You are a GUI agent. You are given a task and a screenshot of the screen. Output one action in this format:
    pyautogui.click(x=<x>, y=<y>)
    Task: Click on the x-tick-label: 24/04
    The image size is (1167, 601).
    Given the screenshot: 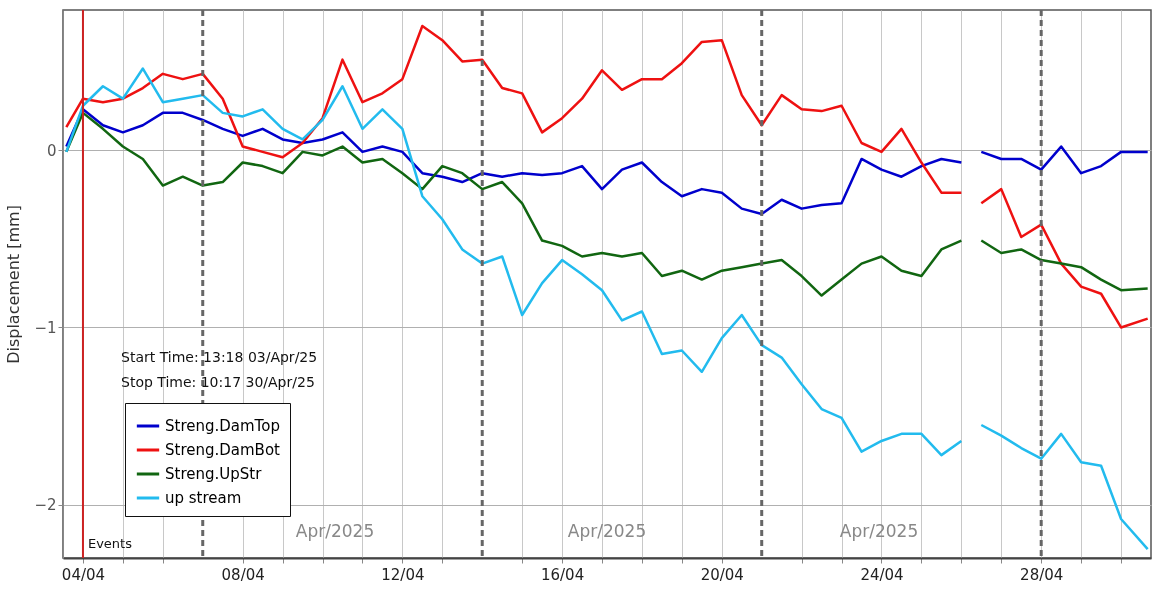 What is the action you would take?
    pyautogui.click(x=882, y=574)
    